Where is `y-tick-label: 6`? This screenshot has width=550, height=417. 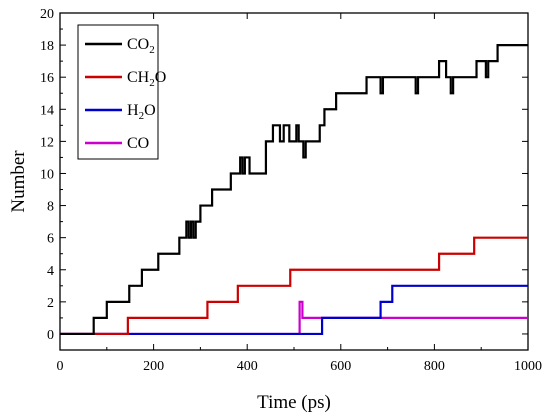 y-tick-label: 6 is located at coordinates (50, 239).